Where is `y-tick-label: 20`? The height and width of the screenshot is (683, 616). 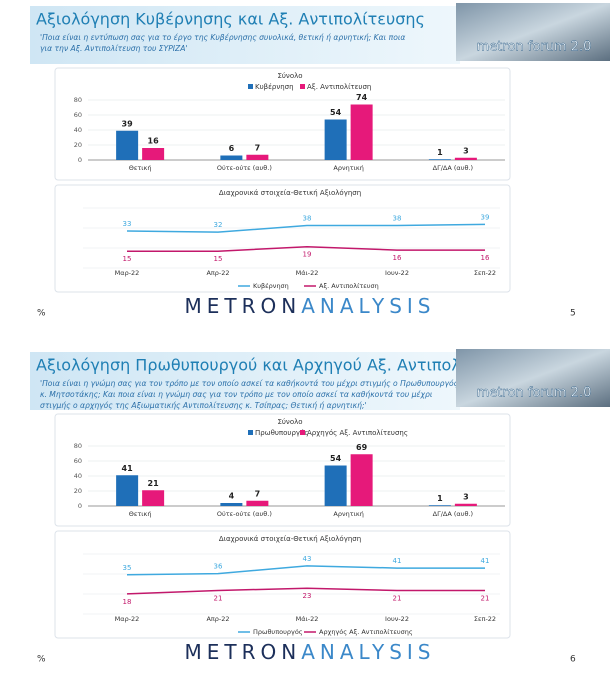
y-tick-label: 20 is located at coordinates (78, 491).